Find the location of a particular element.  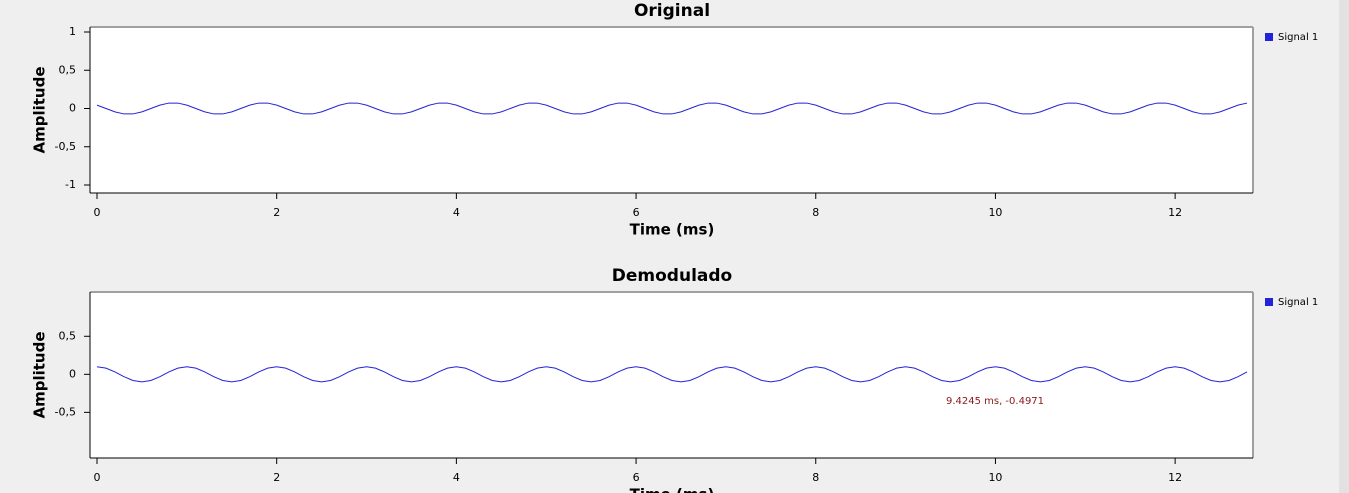

y-tick-label: -1 is located at coordinates (70, 184).